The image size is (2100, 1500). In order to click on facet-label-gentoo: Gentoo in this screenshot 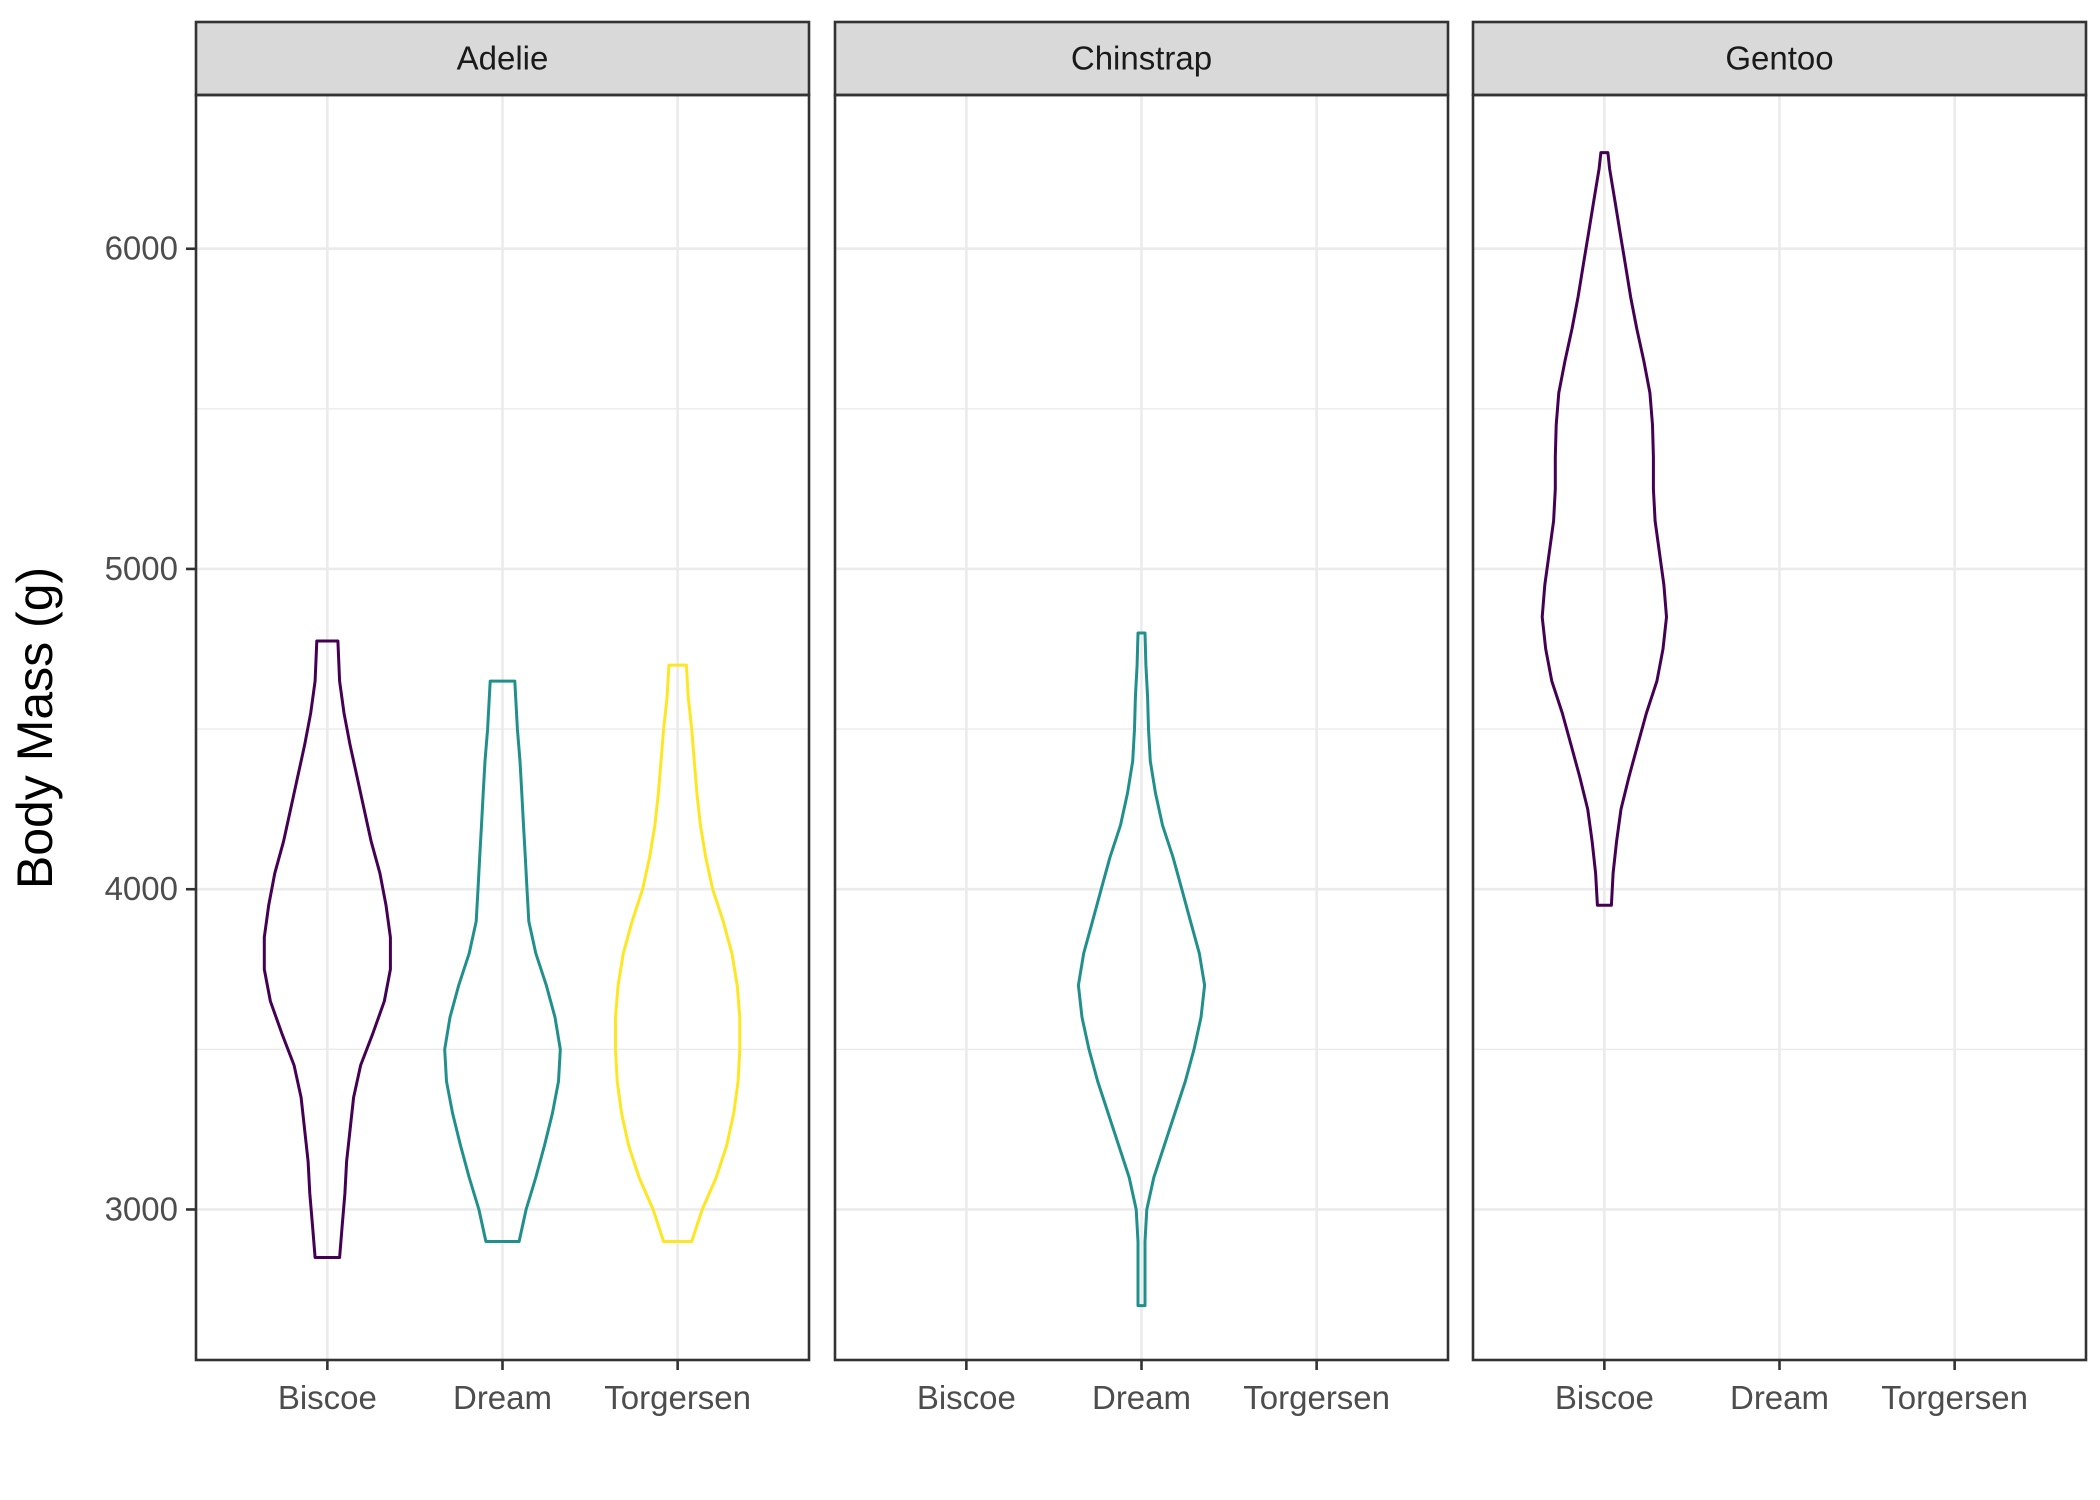, I will do `click(1779, 58)`.